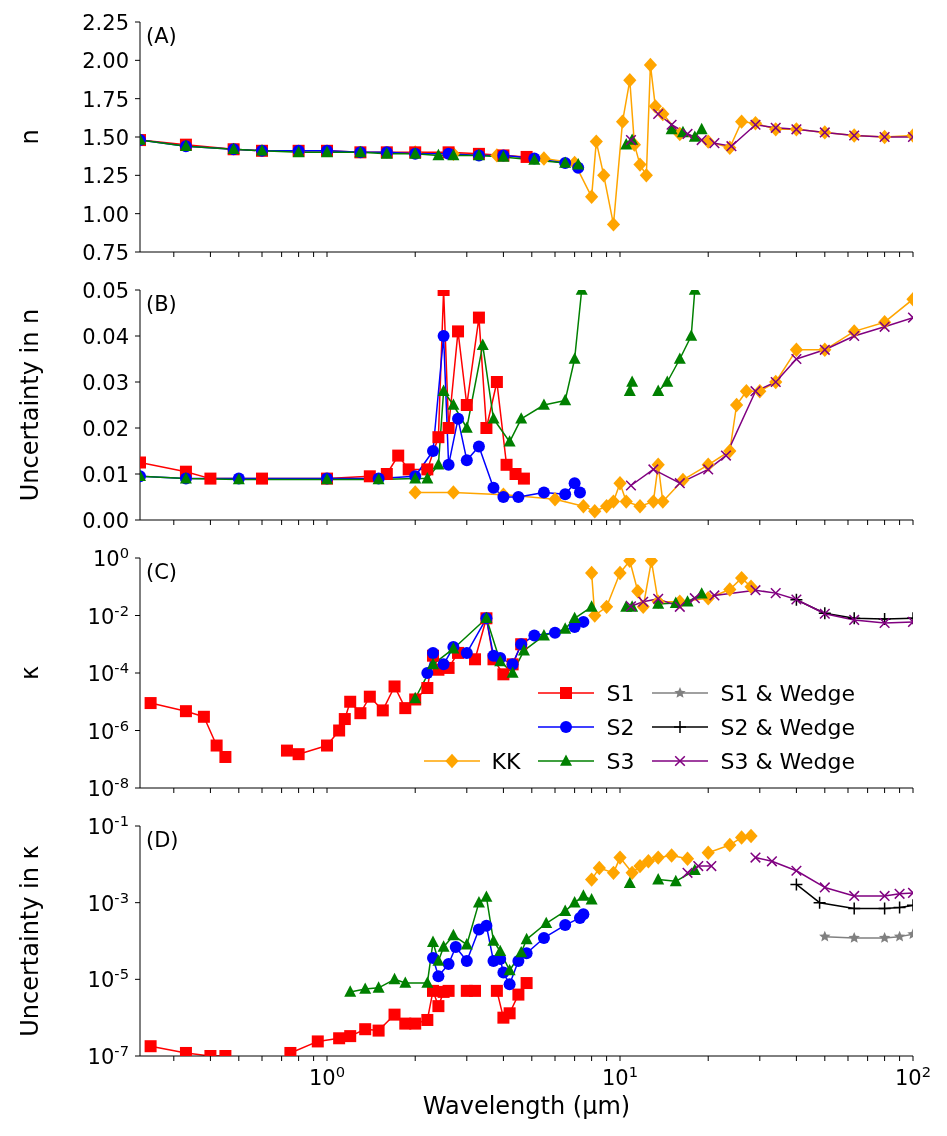 This screenshot has width=947, height=1136. Describe the element at coordinates (105, 429) in the screenshot. I see `y-tick-label: 0.02` at that location.